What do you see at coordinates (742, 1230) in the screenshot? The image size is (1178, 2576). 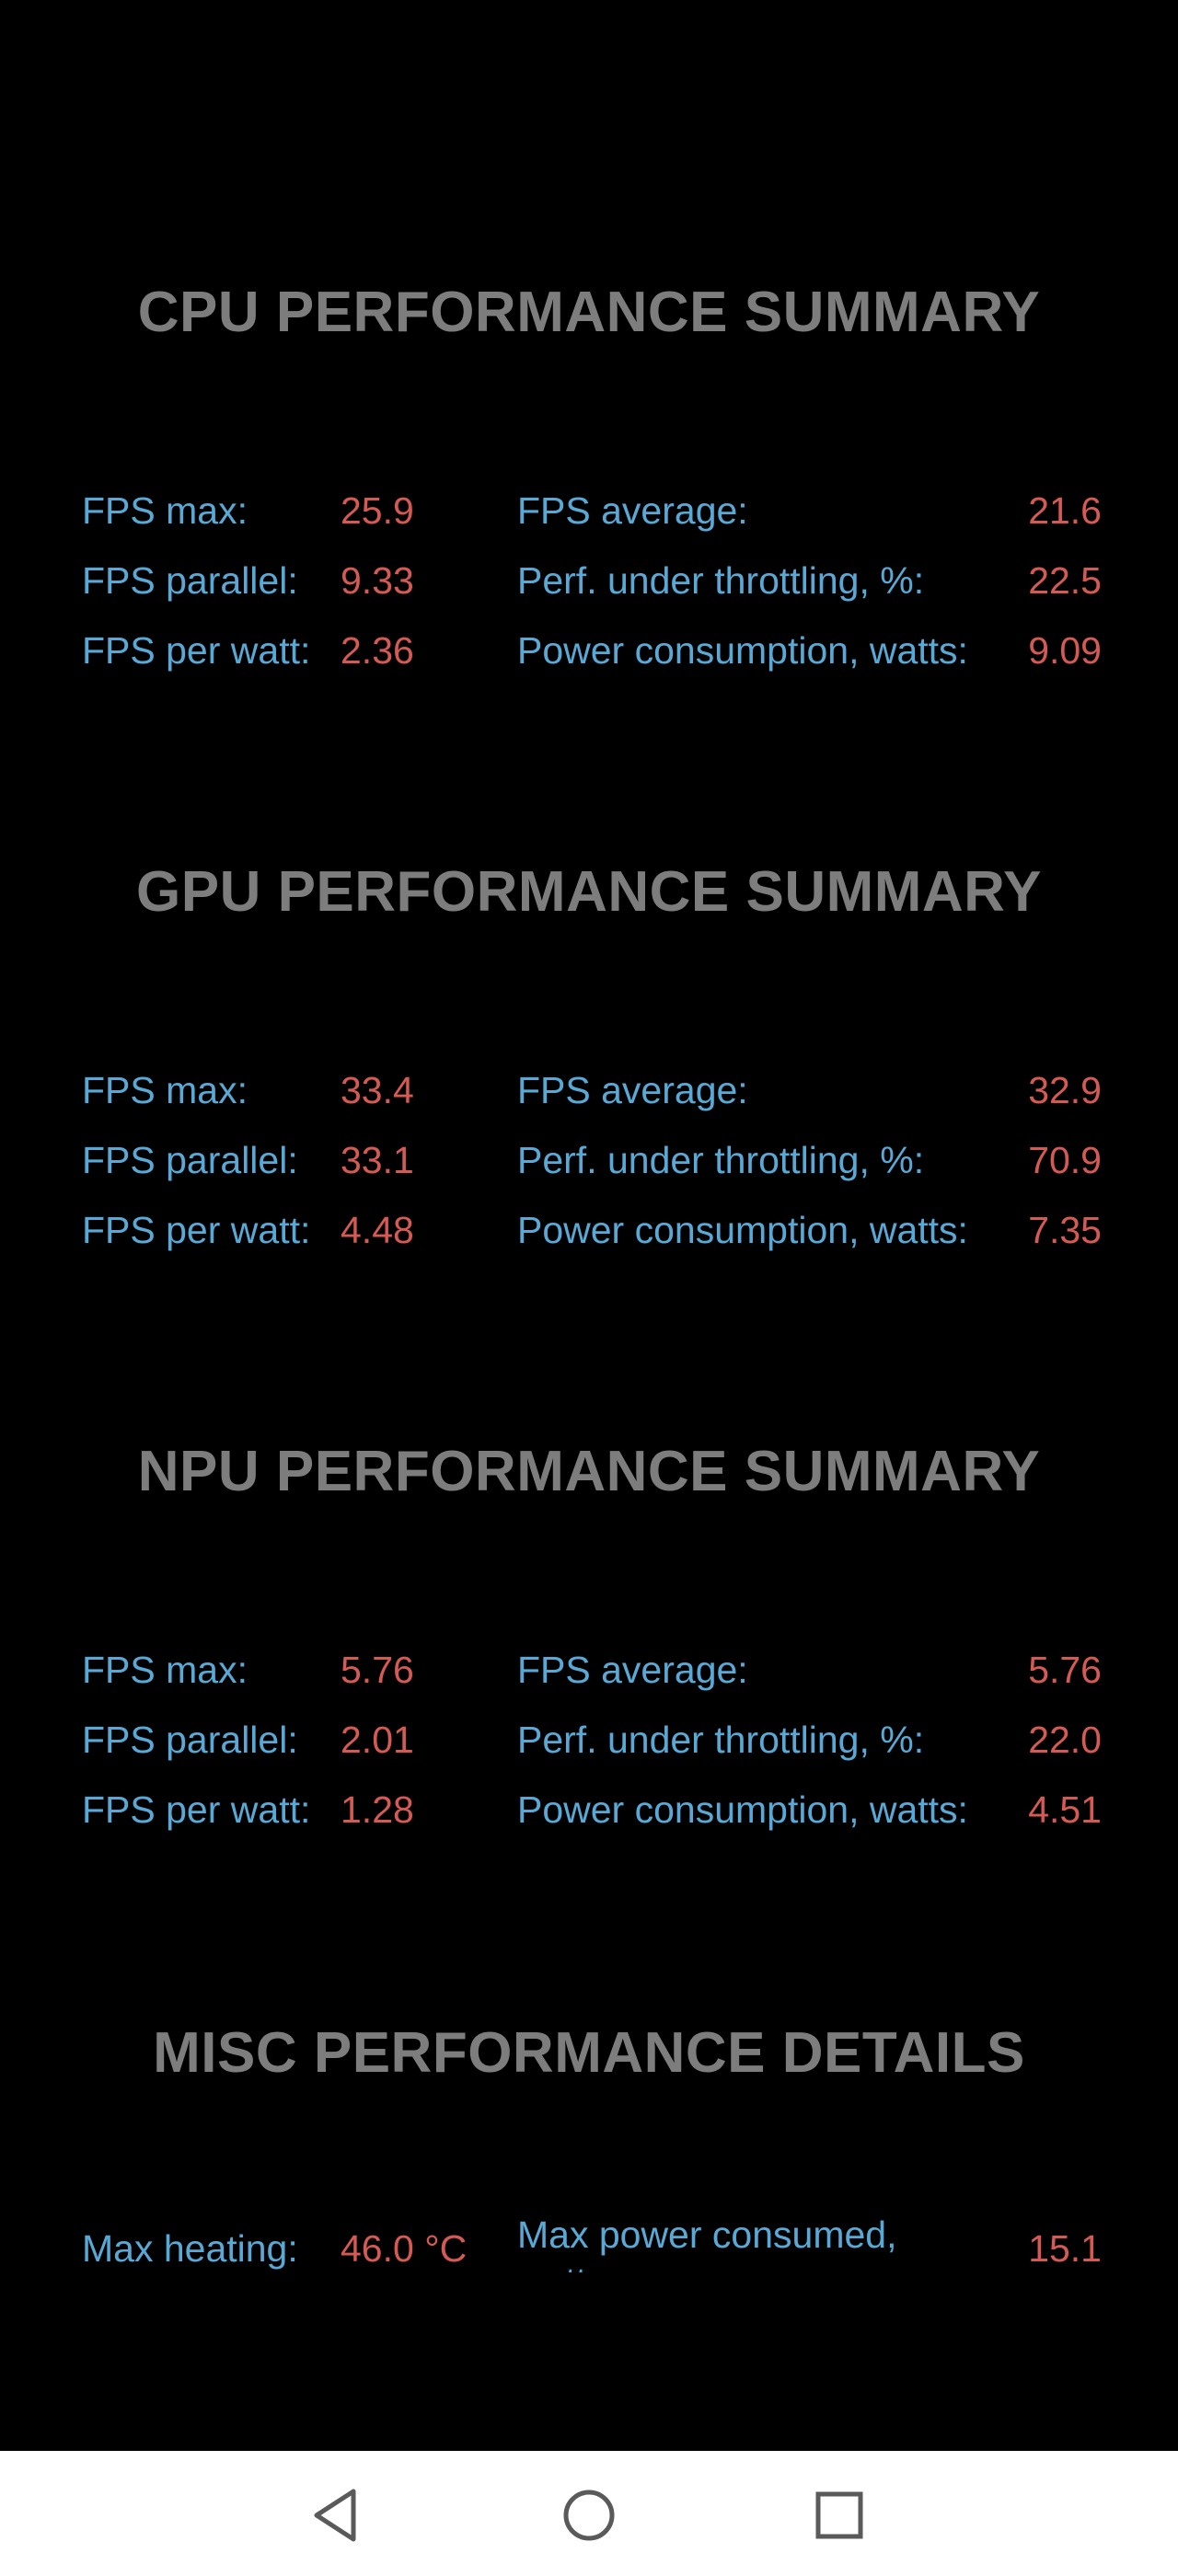 I see `gpu-power-label: Power consumption, watts:` at bounding box center [742, 1230].